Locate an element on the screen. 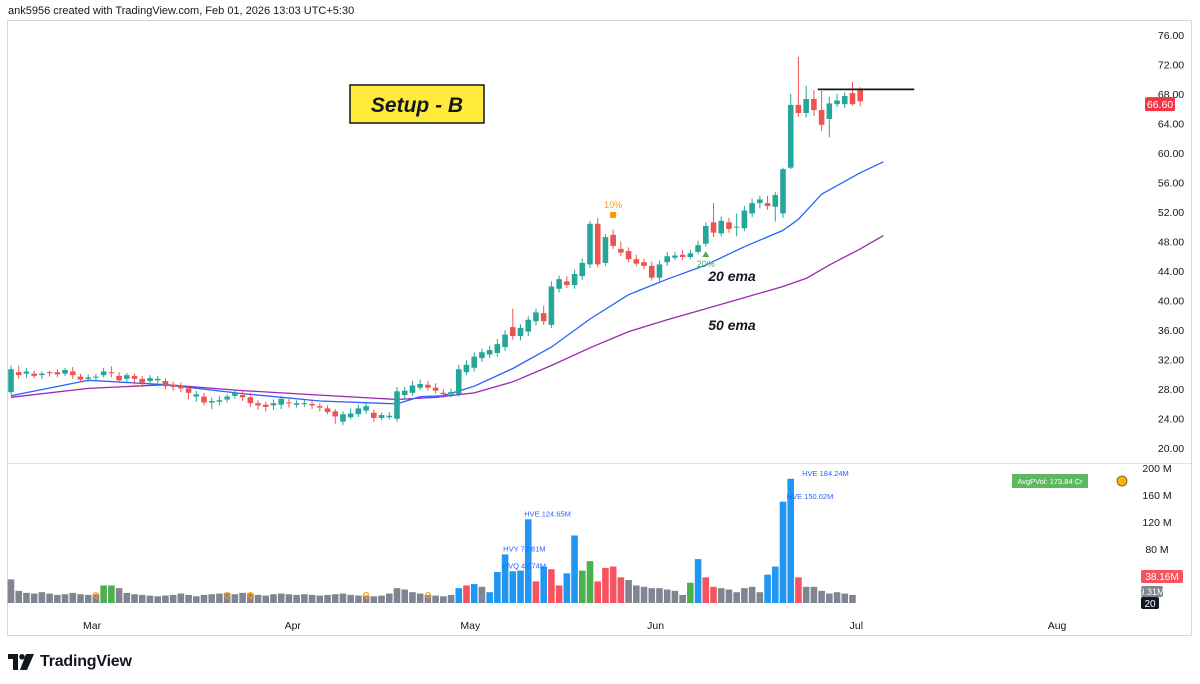 This screenshot has height=684, width=1200. price-tick-label: 24.00 is located at coordinates (1171, 420).